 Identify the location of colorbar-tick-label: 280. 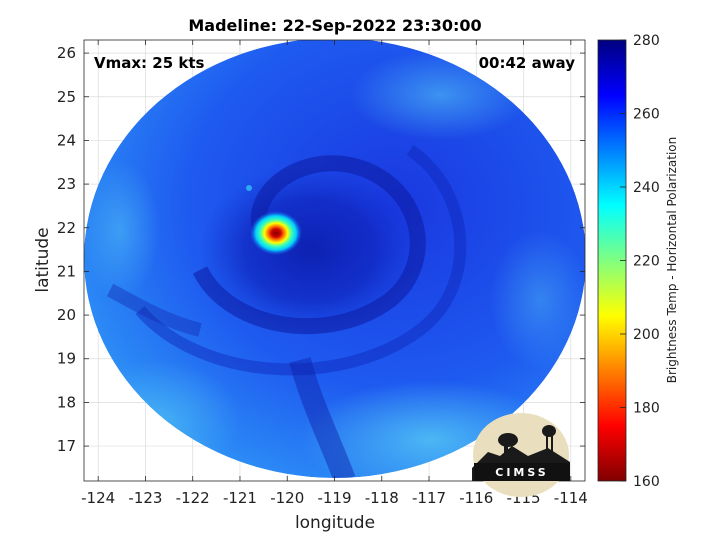
(646, 41).